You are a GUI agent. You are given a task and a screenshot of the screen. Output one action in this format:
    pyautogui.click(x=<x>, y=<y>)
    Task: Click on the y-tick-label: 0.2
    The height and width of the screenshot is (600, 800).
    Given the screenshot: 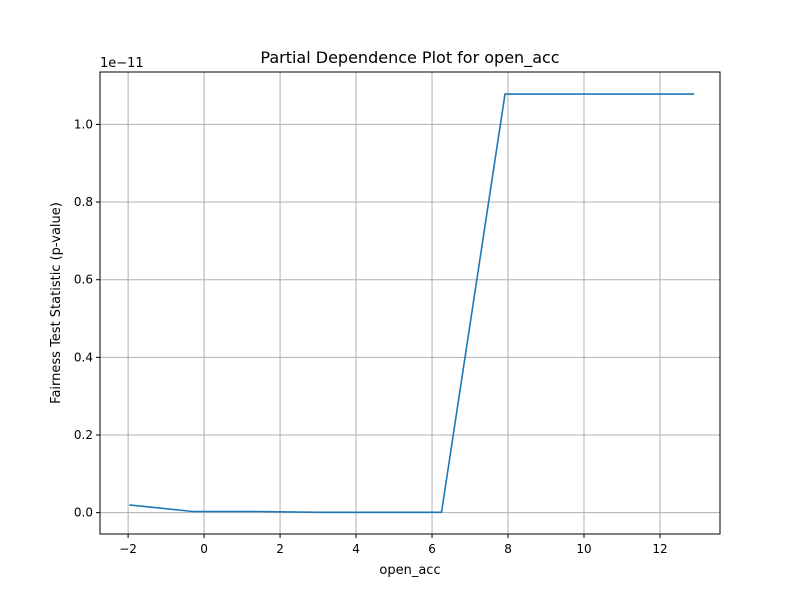 What is the action you would take?
    pyautogui.click(x=83, y=435)
    